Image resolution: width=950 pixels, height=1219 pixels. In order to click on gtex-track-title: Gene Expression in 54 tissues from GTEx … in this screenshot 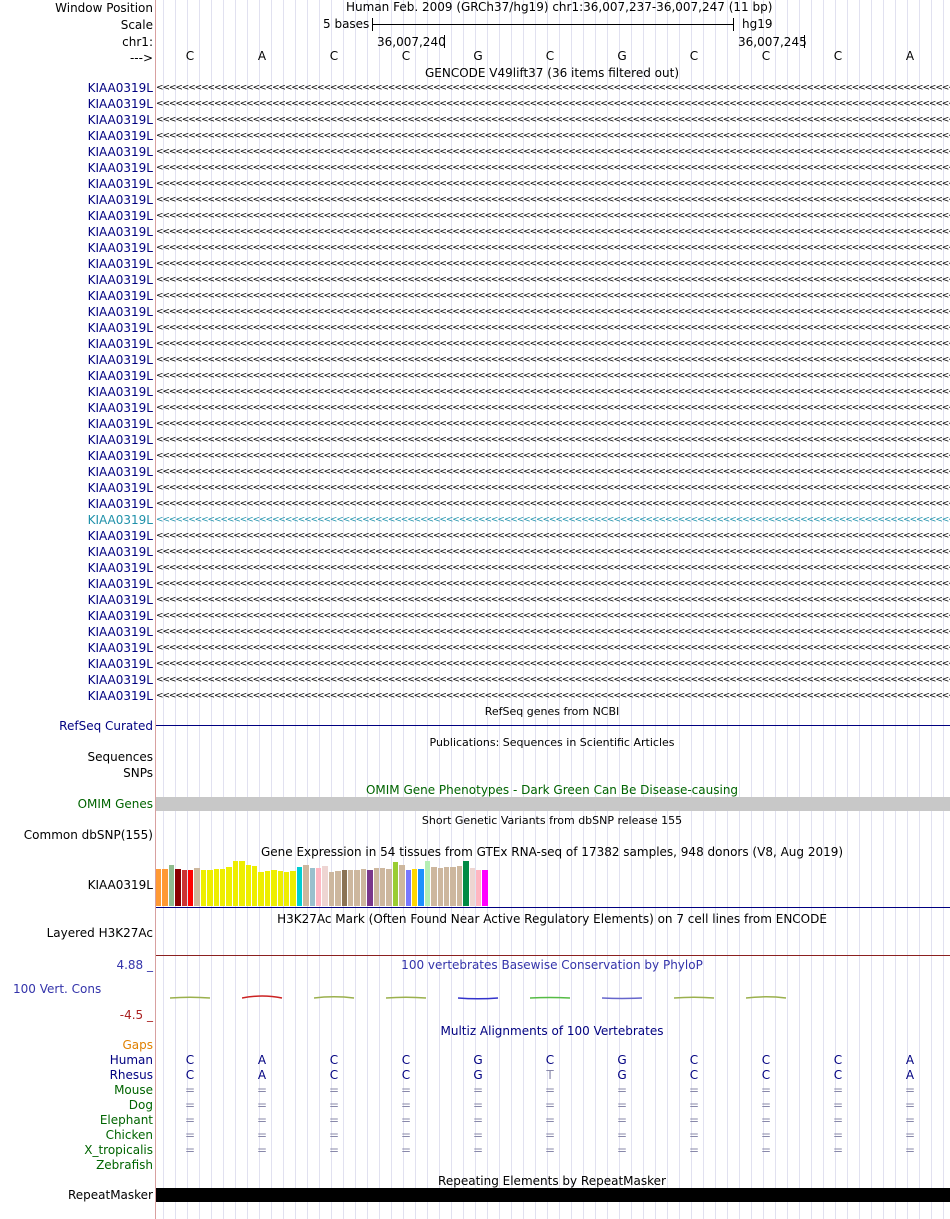, I will do `click(552, 852)`.